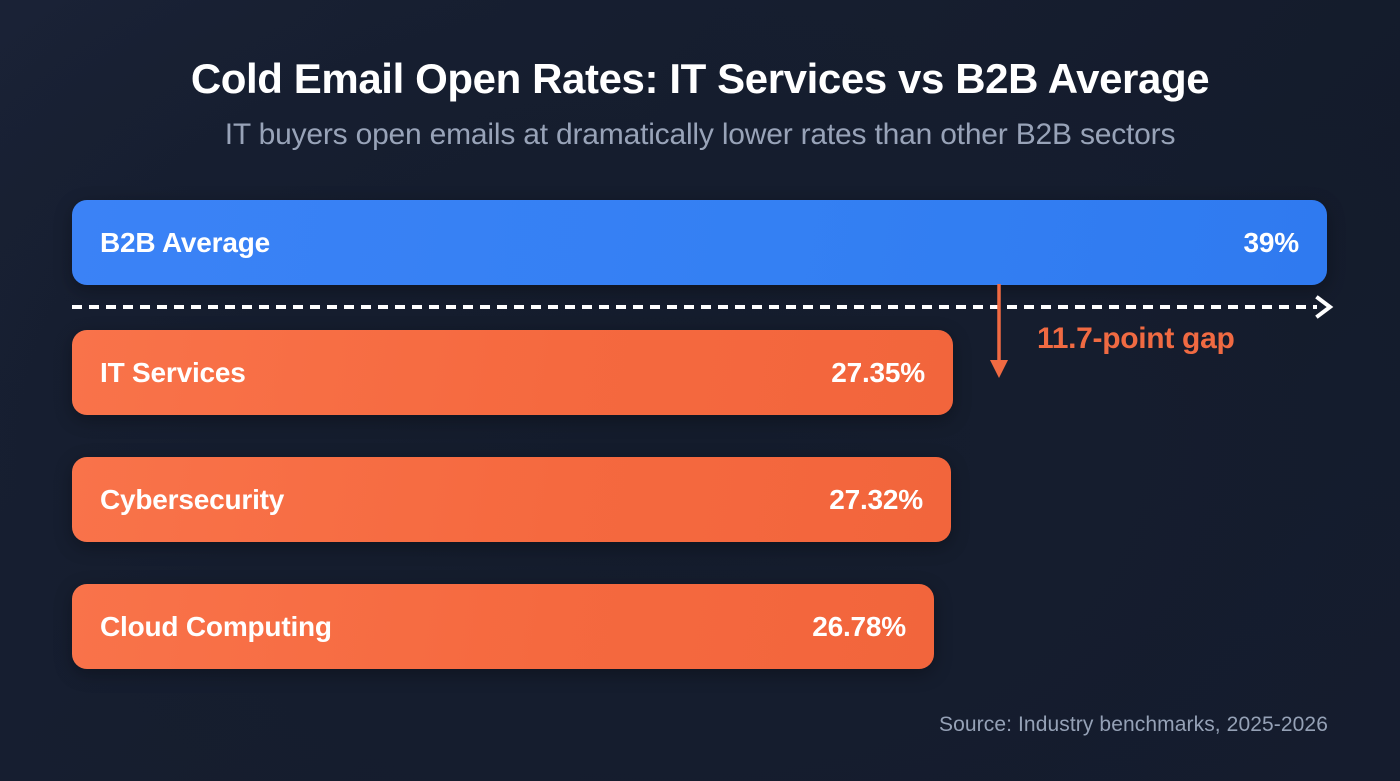  Describe the element at coordinates (503, 626) in the screenshot. I see `bar-row: Cloud Computing 26.78%` at that location.